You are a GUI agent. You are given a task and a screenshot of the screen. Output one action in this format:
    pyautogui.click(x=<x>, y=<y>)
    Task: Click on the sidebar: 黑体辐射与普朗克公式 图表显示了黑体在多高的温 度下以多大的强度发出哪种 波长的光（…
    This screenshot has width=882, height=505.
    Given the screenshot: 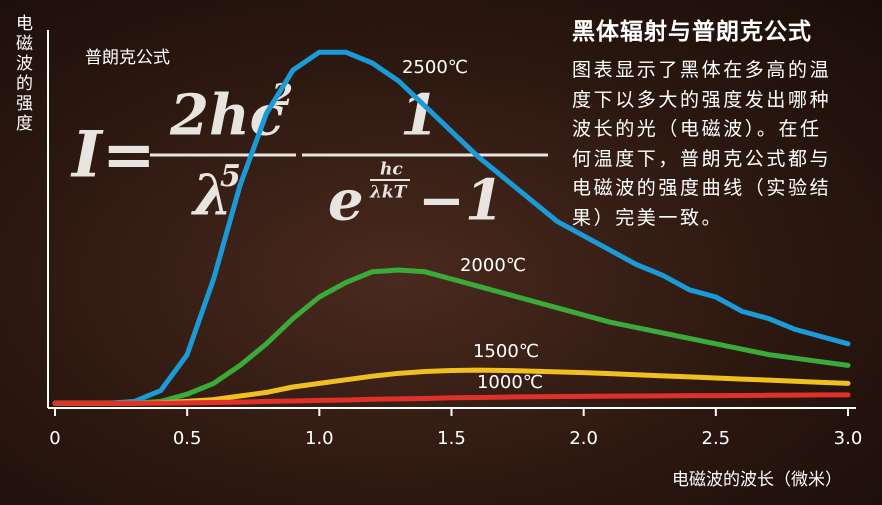 What is the action you would take?
    pyautogui.click(x=701, y=122)
    